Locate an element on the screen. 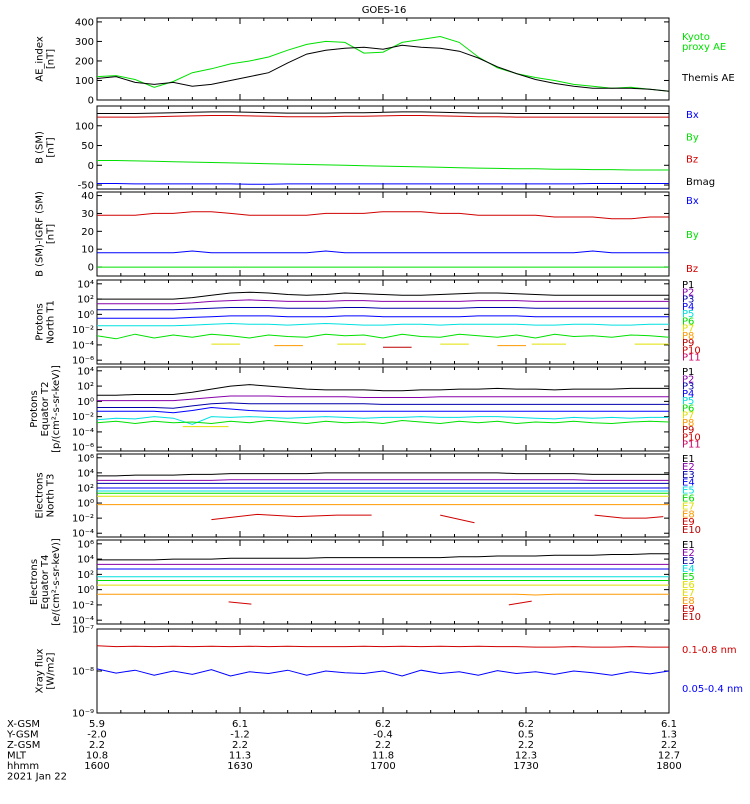 This screenshot has width=750, height=804. y-axis-label: [e/(cm²-s-sr-keV)] is located at coordinates (56, 582).